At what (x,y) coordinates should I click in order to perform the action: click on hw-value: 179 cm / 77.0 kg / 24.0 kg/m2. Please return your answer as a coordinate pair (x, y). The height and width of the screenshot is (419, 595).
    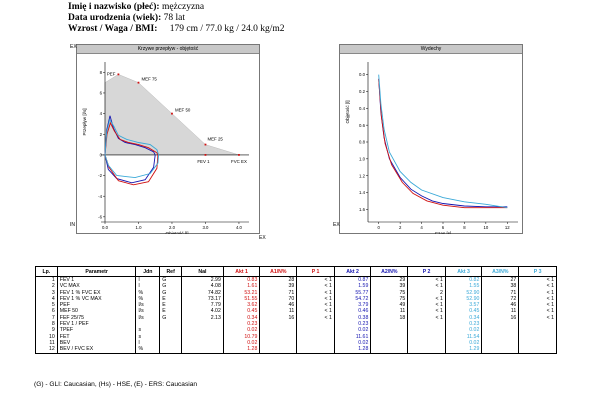
    Looking at the image, I should click on (227, 29).